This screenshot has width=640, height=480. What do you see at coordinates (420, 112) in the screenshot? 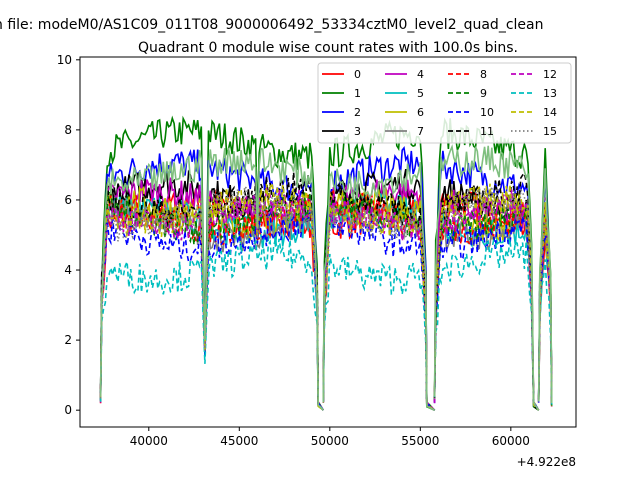
I see `legend-label: 6` at bounding box center [420, 112].